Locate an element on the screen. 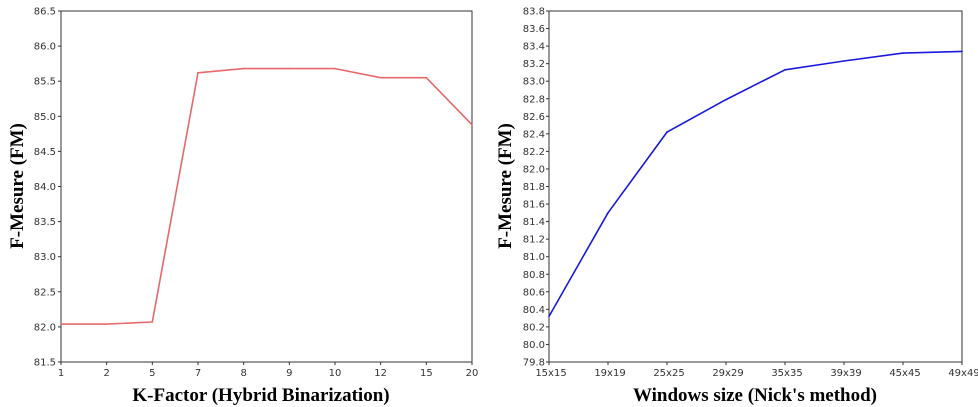 Image resolution: width=978 pixels, height=407 pixels. y-tick-label: 83.4 is located at coordinates (534, 47).